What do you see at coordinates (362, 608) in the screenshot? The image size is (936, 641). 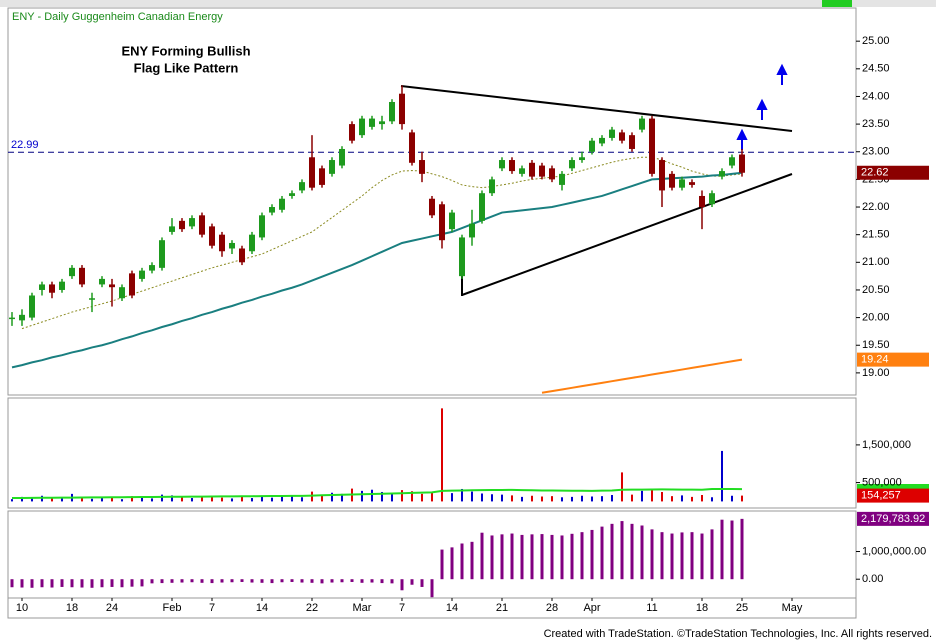 I see `x-tick-label: Mar` at bounding box center [362, 608].